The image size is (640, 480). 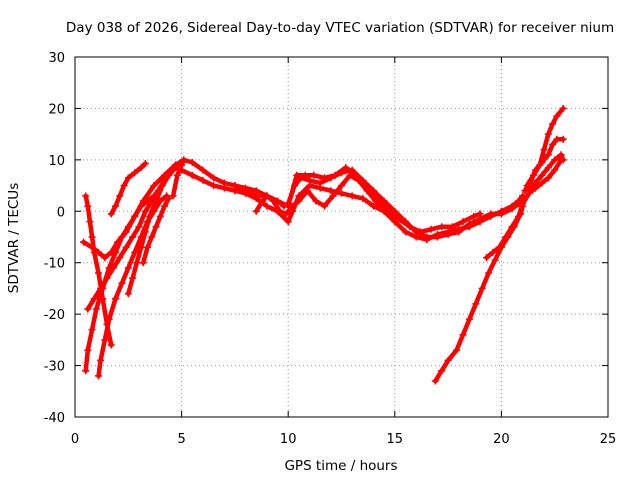 What do you see at coordinates (608, 439) in the screenshot?
I see `x-tick-label: 25` at bounding box center [608, 439].